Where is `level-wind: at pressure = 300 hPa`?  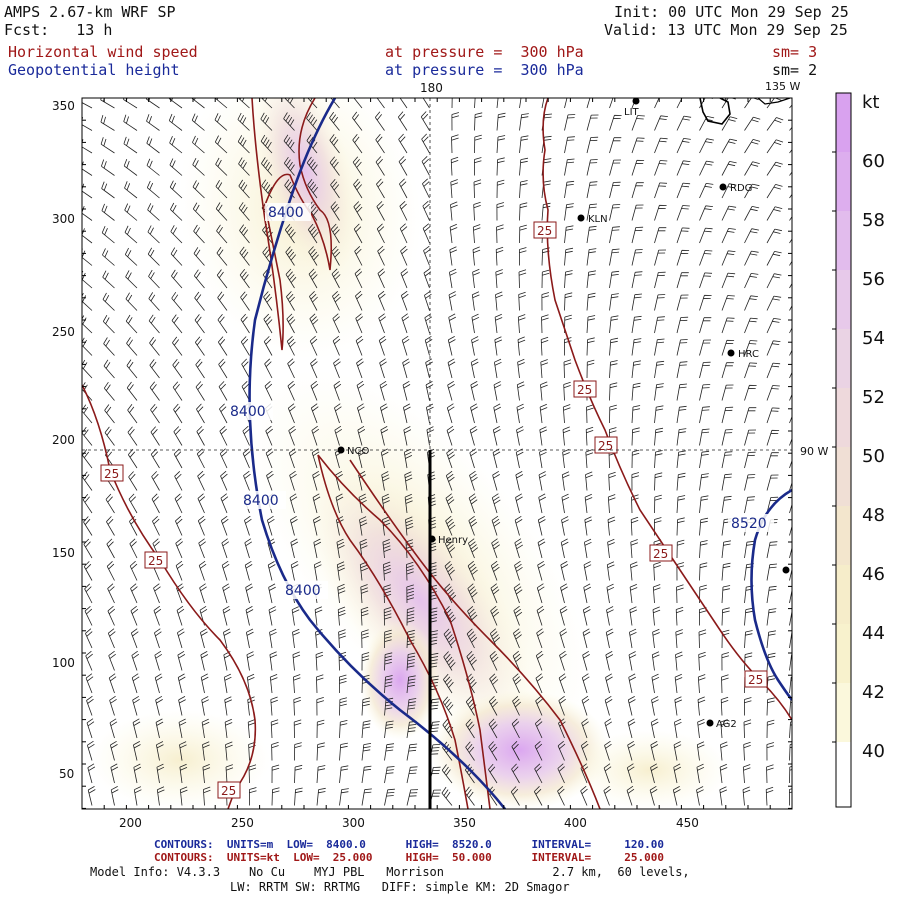 level-wind: at pressure = 300 hPa is located at coordinates (484, 52).